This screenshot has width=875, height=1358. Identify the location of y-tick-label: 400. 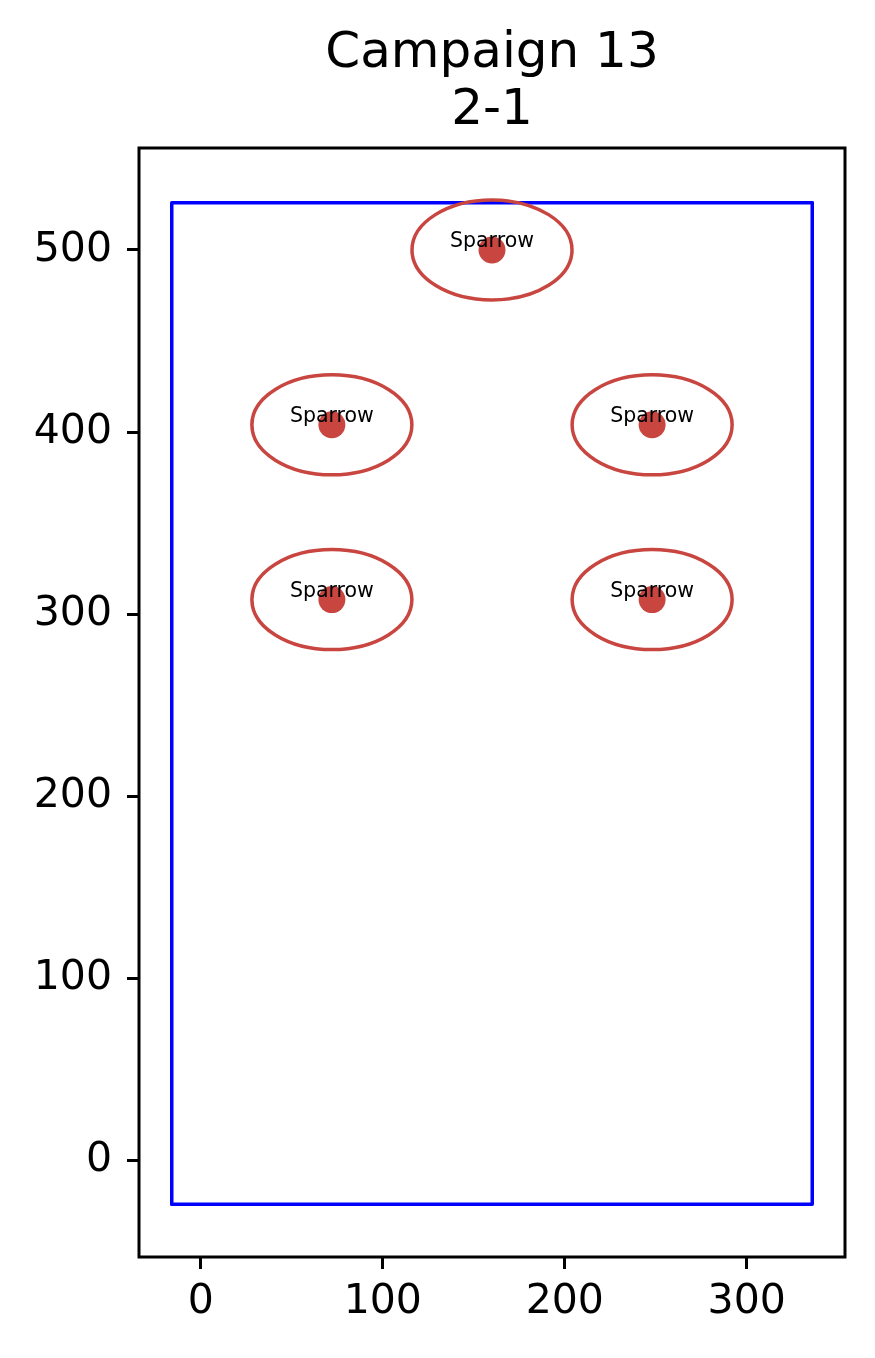
(72, 428).